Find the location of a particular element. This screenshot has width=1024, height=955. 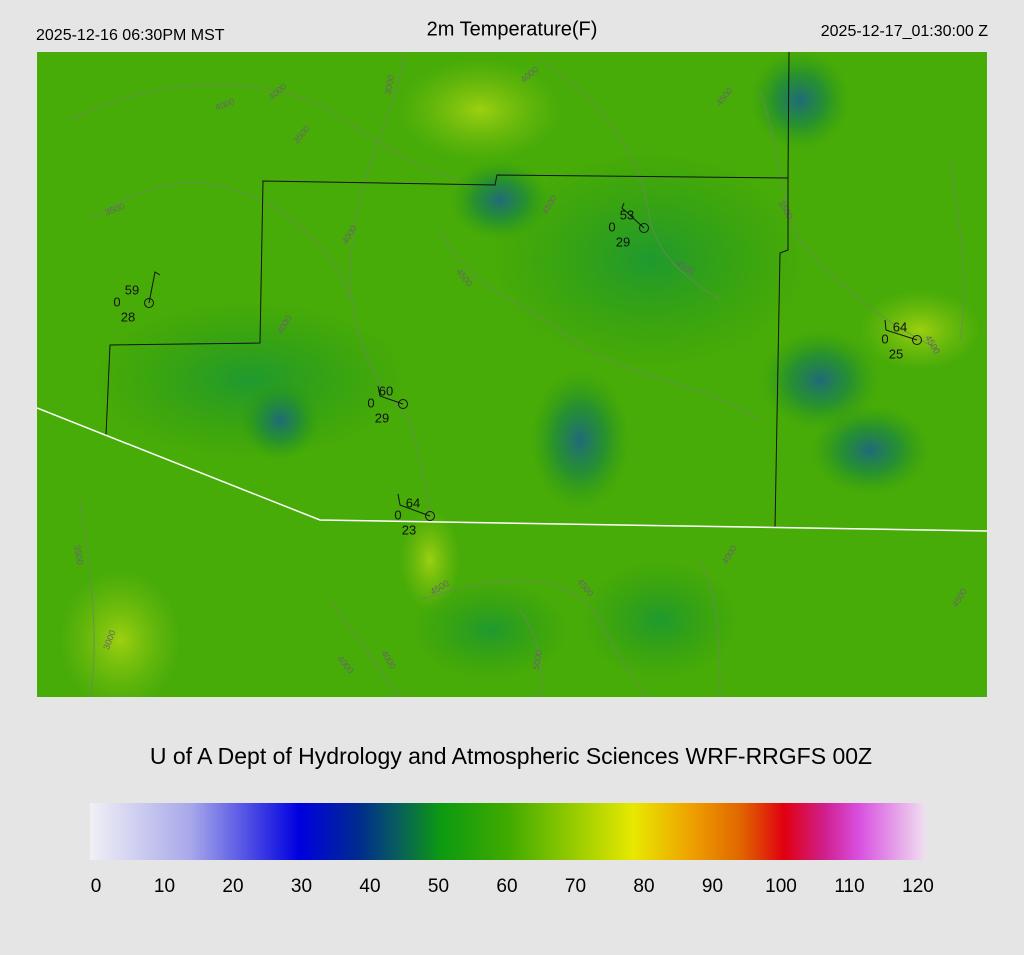

valid-time-local: 2025-12-16 06:30PM MST is located at coordinates (130, 35).